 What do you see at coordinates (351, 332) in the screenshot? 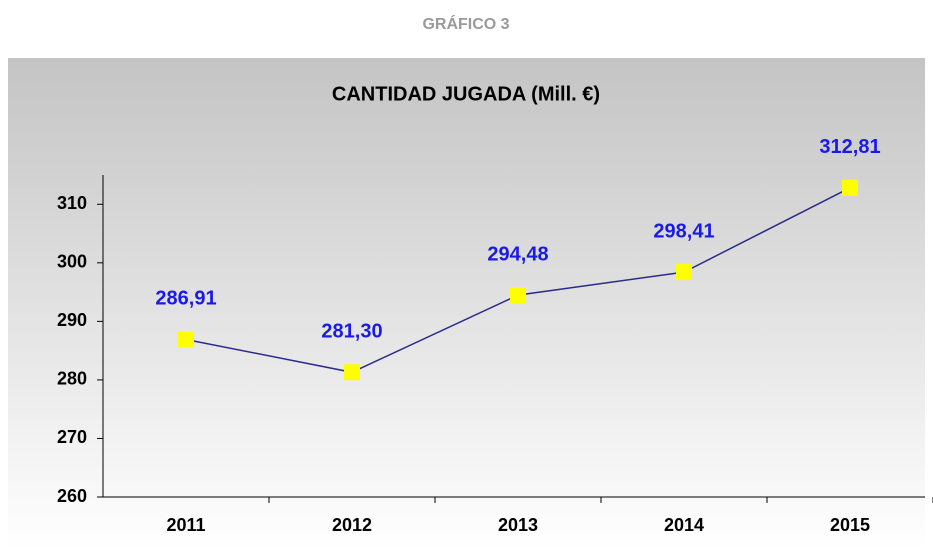
I see `data-label: 281,30` at bounding box center [351, 332].